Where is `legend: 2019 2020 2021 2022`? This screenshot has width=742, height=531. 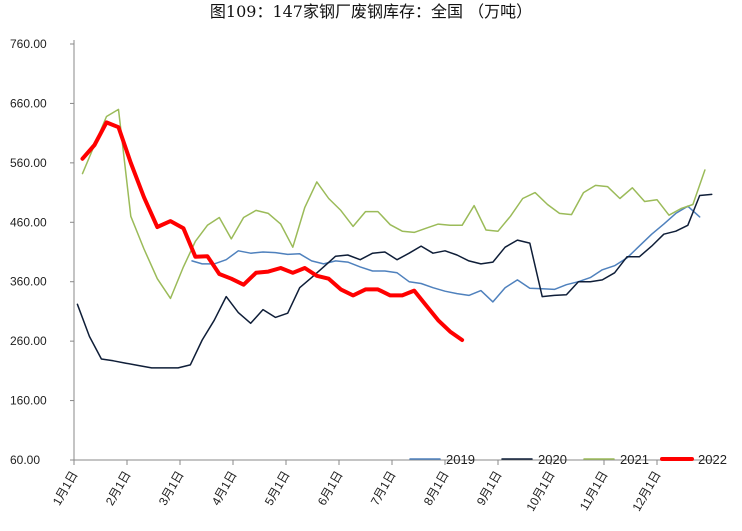 legend: 2019 2020 2021 2022 is located at coordinates (568, 459).